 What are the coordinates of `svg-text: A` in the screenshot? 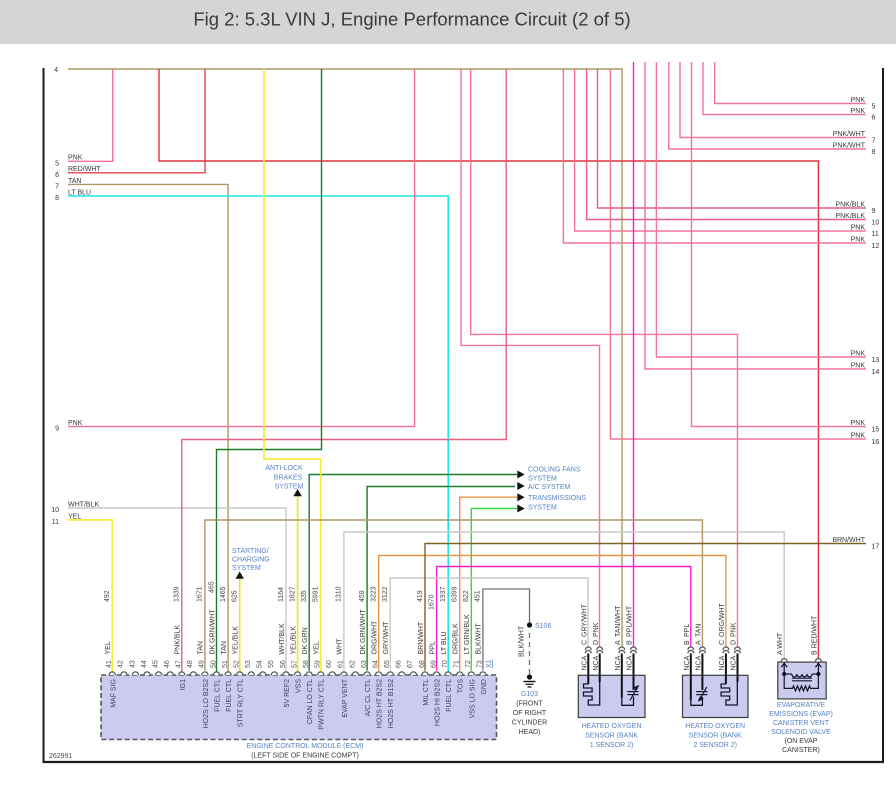 It's located at (618, 642).